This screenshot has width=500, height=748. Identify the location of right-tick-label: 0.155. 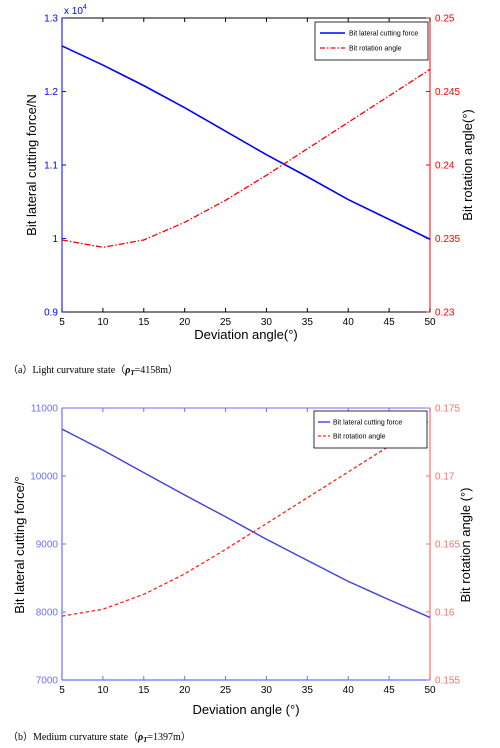
(447, 681).